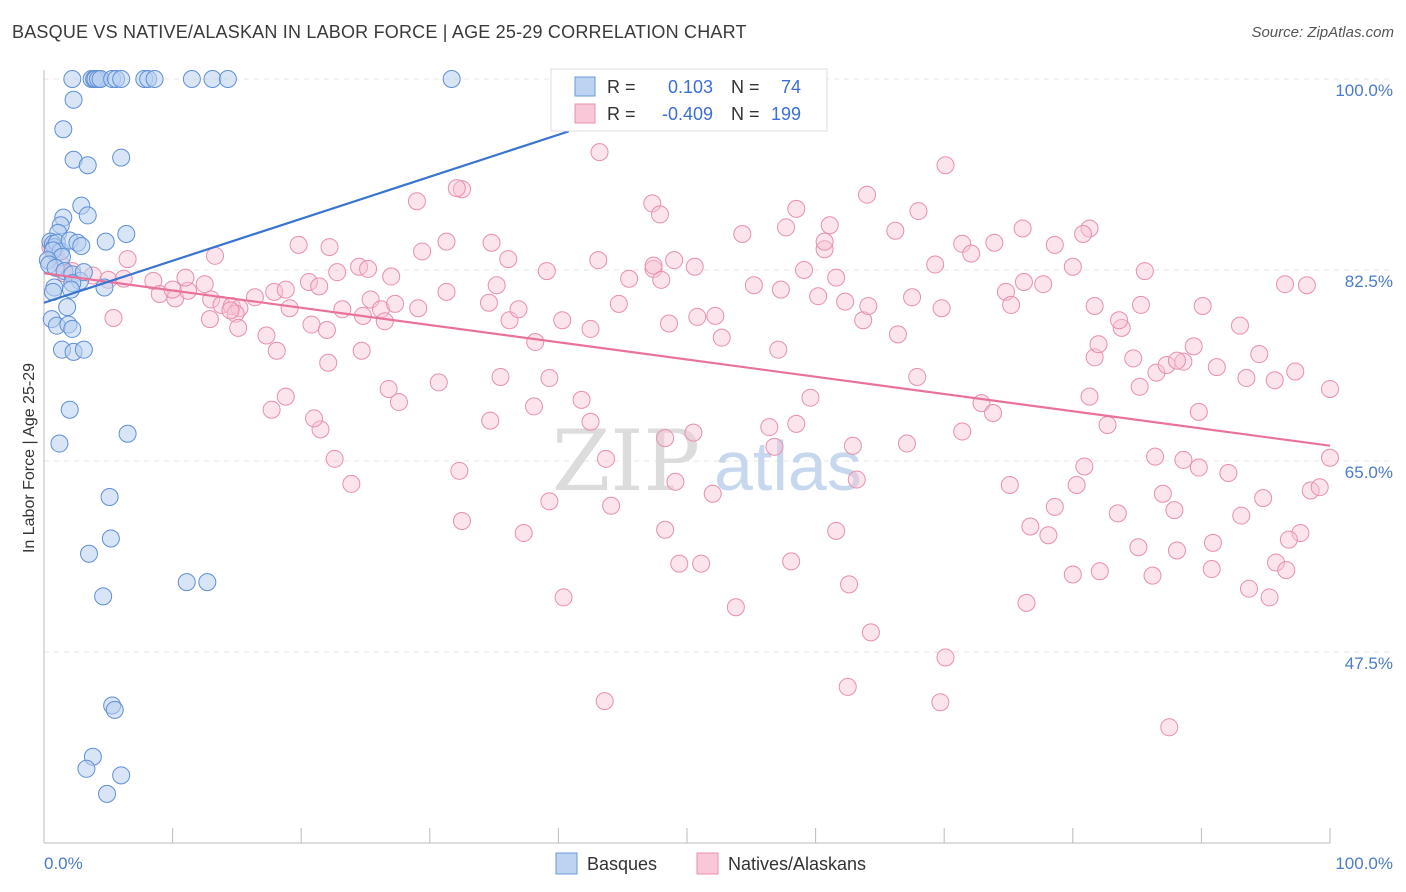 Image resolution: width=1406 pixels, height=892 pixels. Describe the element at coordinates (788, 466) in the screenshot. I see `watermark-atlas: atlas` at that location.